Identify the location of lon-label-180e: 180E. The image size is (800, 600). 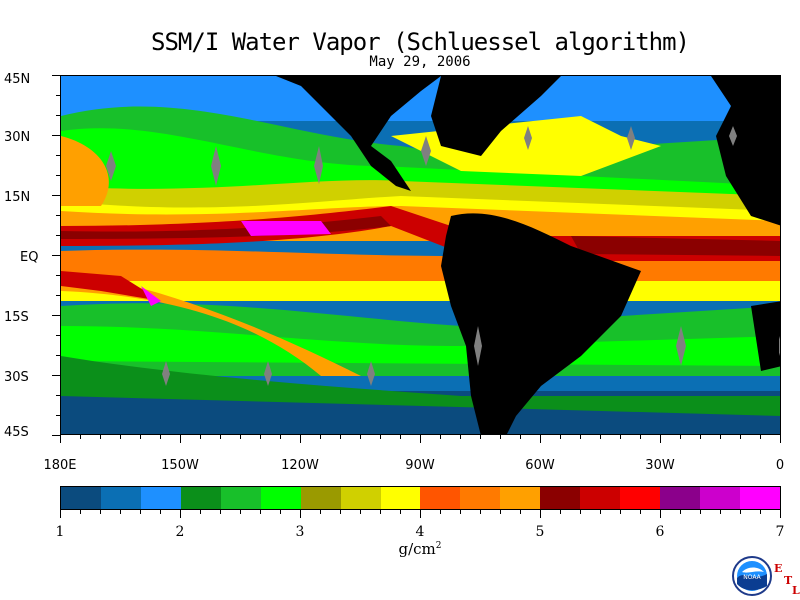
(60, 465).